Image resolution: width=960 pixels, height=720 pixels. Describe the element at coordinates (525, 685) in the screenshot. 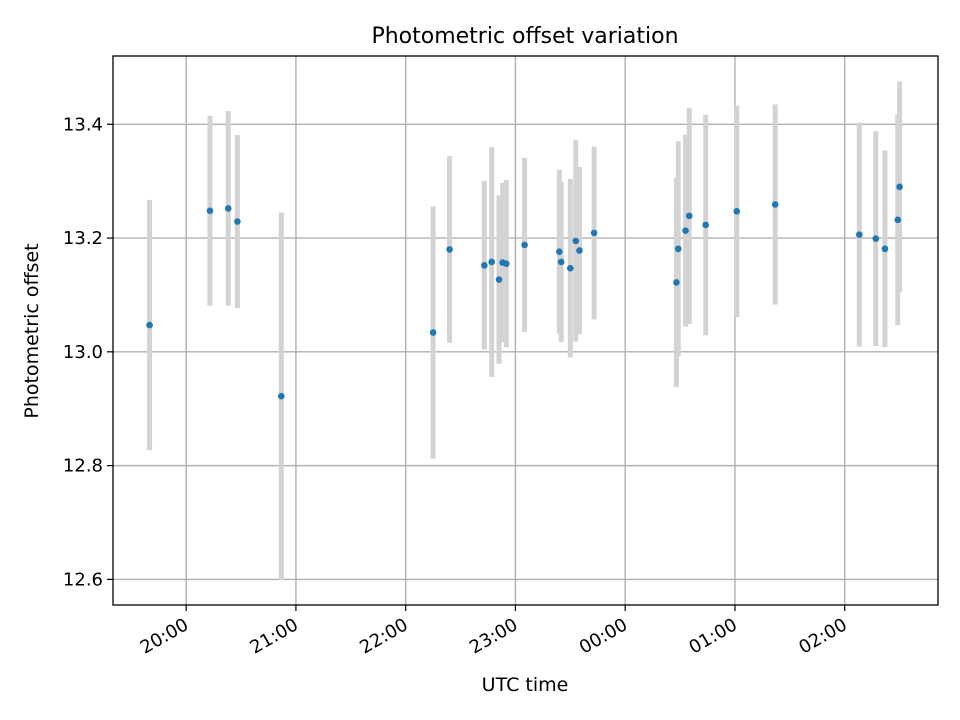

I see `x-axis-label: UTC time` at that location.